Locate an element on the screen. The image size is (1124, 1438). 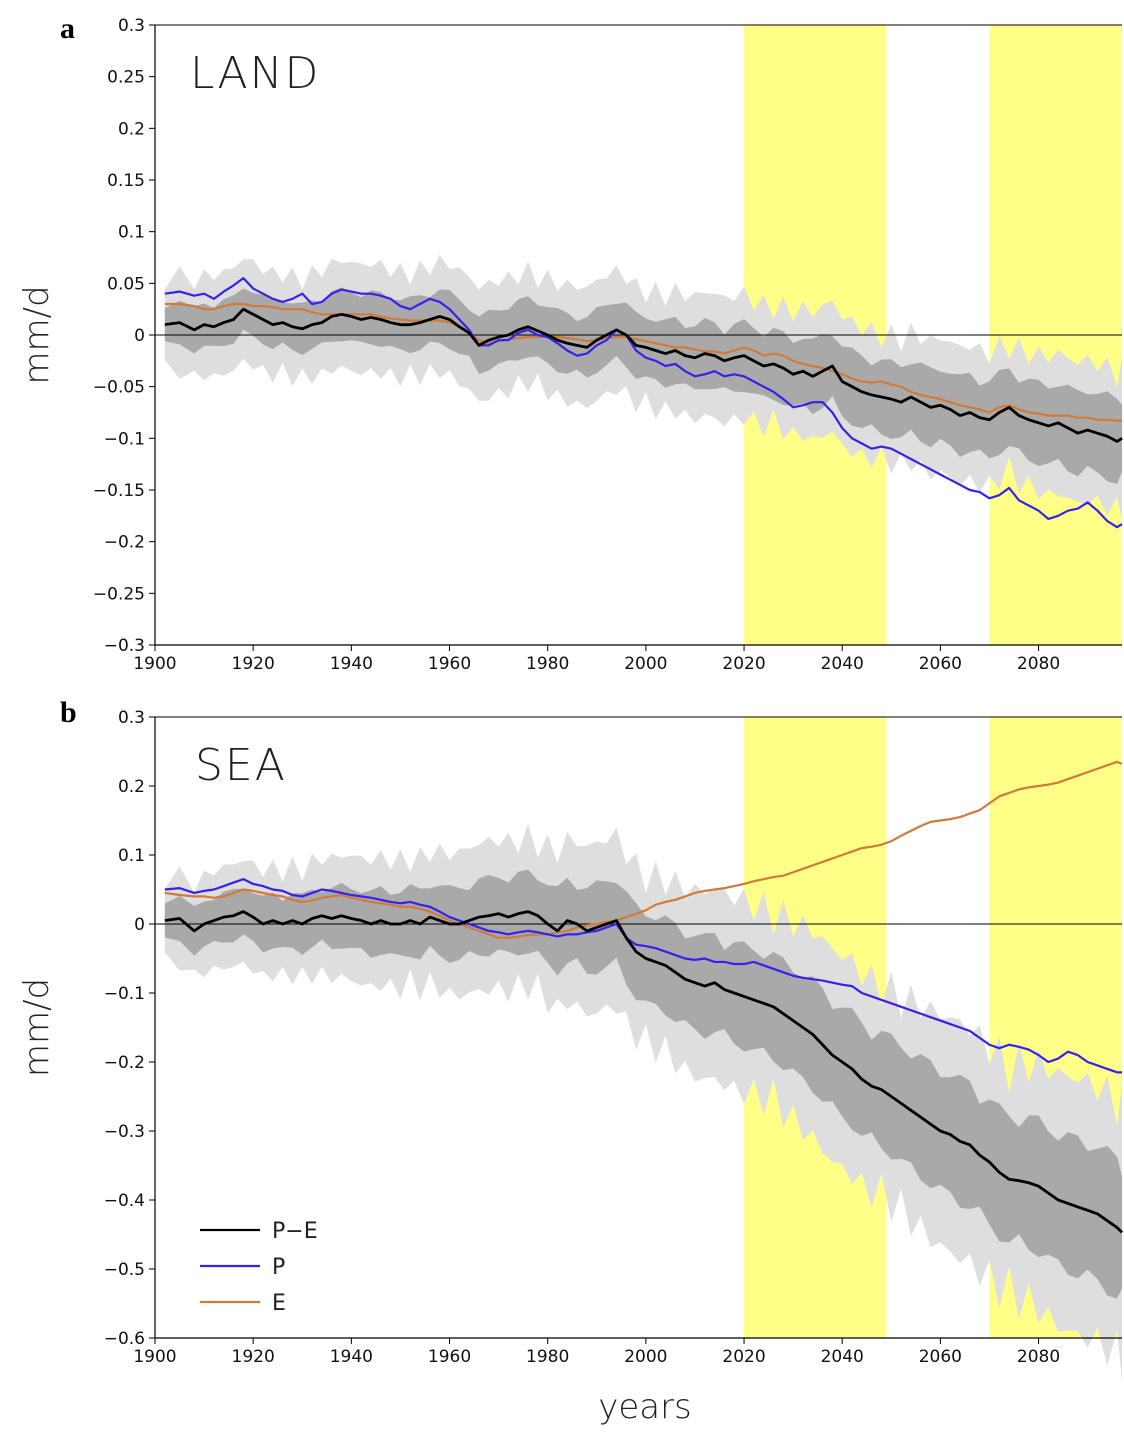
y-tick-label: −0.6 is located at coordinates (124, 1339).